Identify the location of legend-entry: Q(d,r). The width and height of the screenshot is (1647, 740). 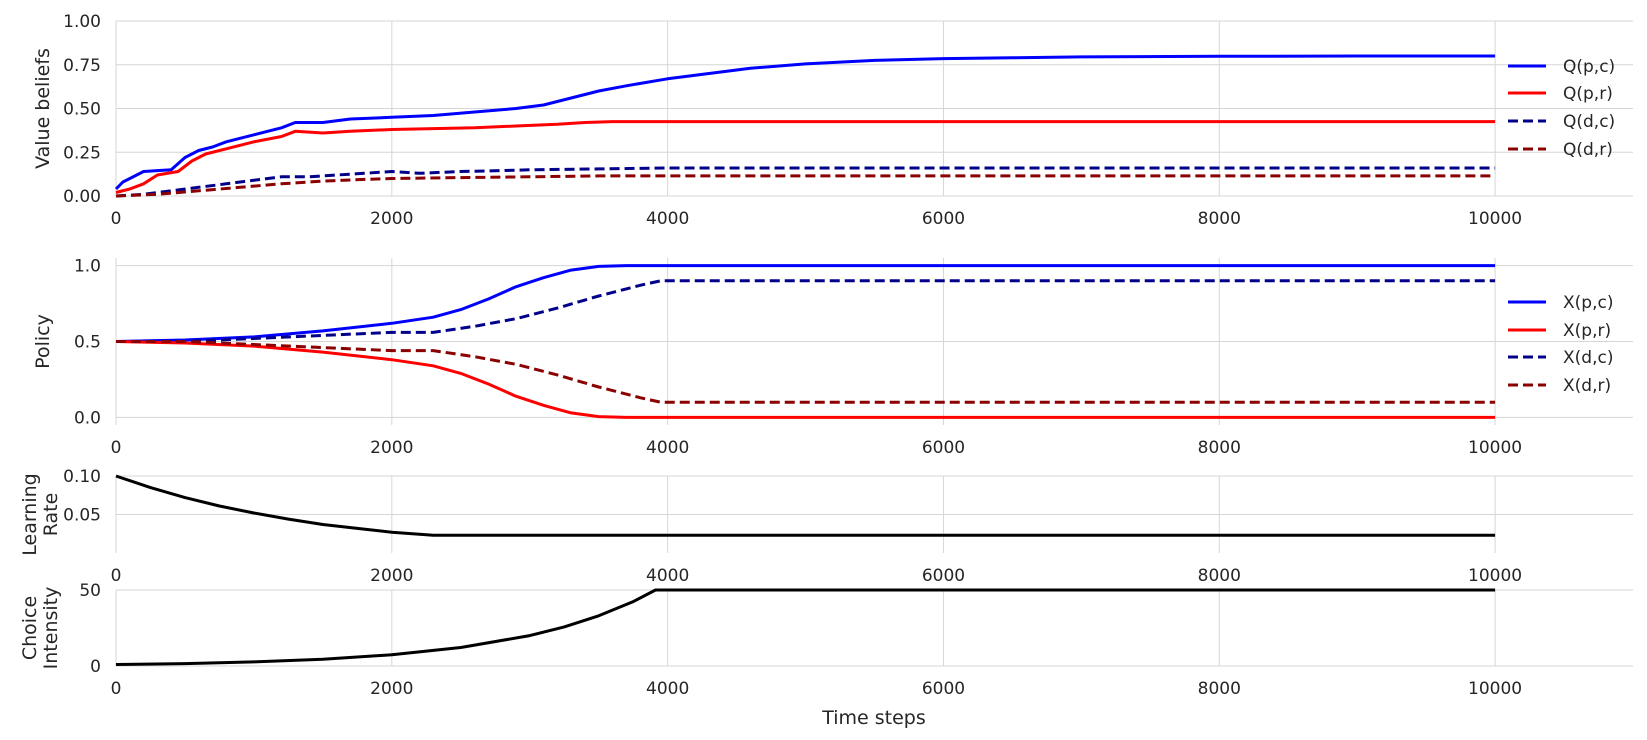
(1588, 150).